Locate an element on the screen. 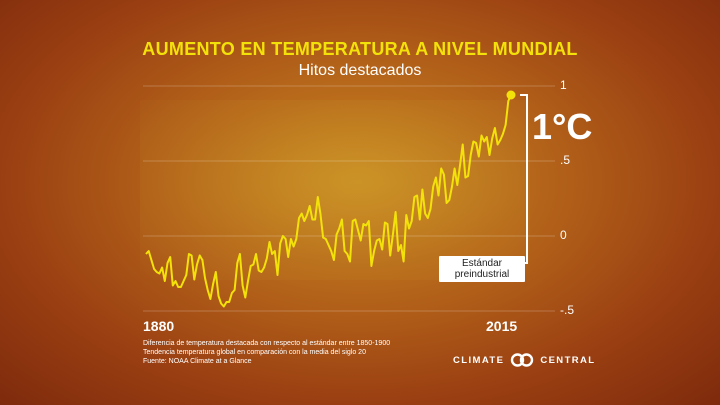  y-tick-label: 0 is located at coordinates (563, 235).